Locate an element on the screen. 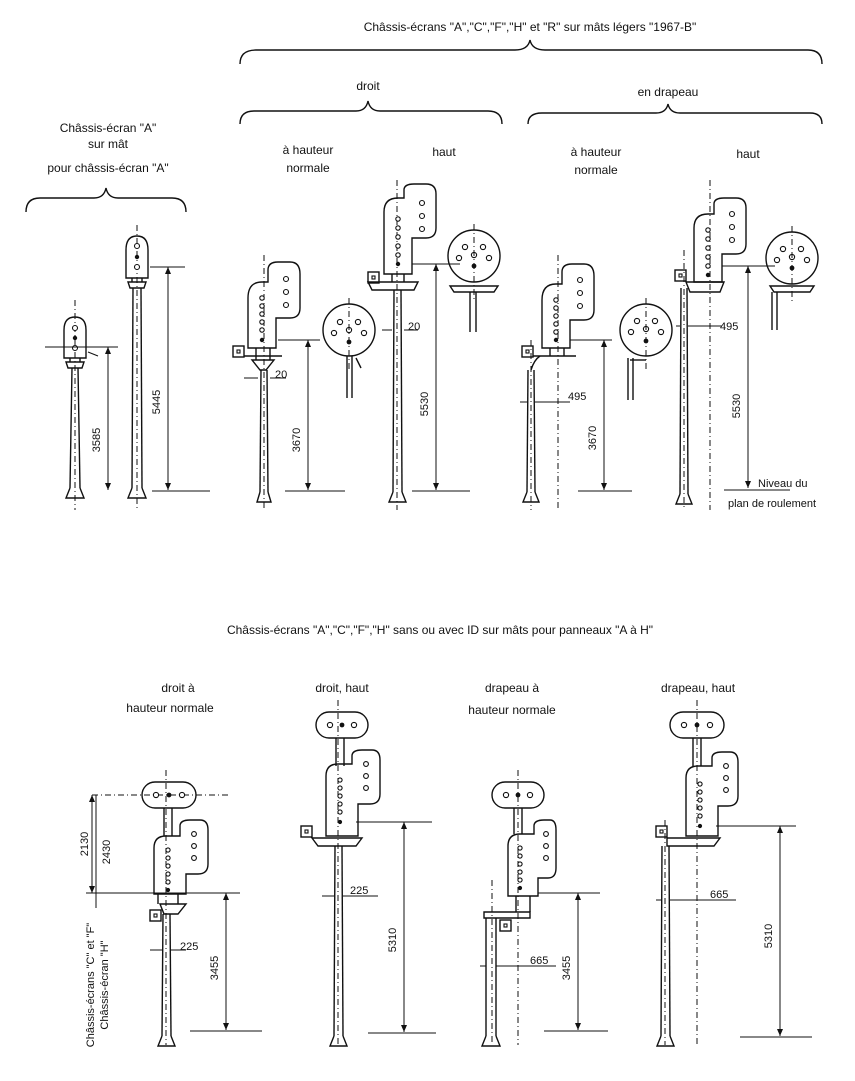 The width and height of the screenshot is (855, 1081). droit-brace is located at coordinates (371, 112).